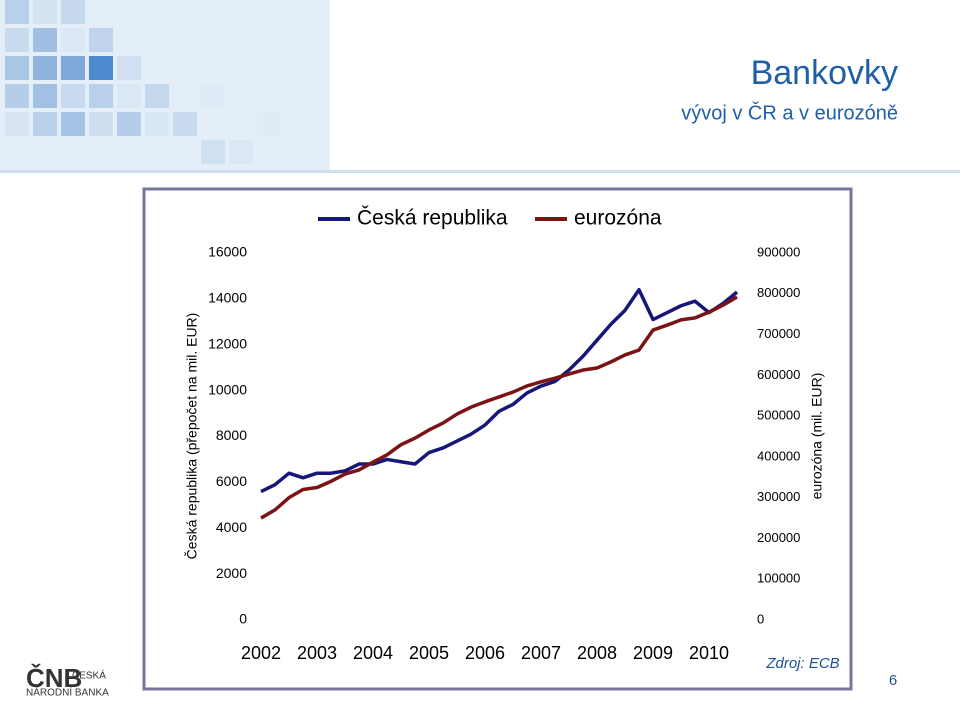 This screenshot has width=960, height=706. What do you see at coordinates (653, 653) in the screenshot?
I see `x-tick-label: 2009` at bounding box center [653, 653].